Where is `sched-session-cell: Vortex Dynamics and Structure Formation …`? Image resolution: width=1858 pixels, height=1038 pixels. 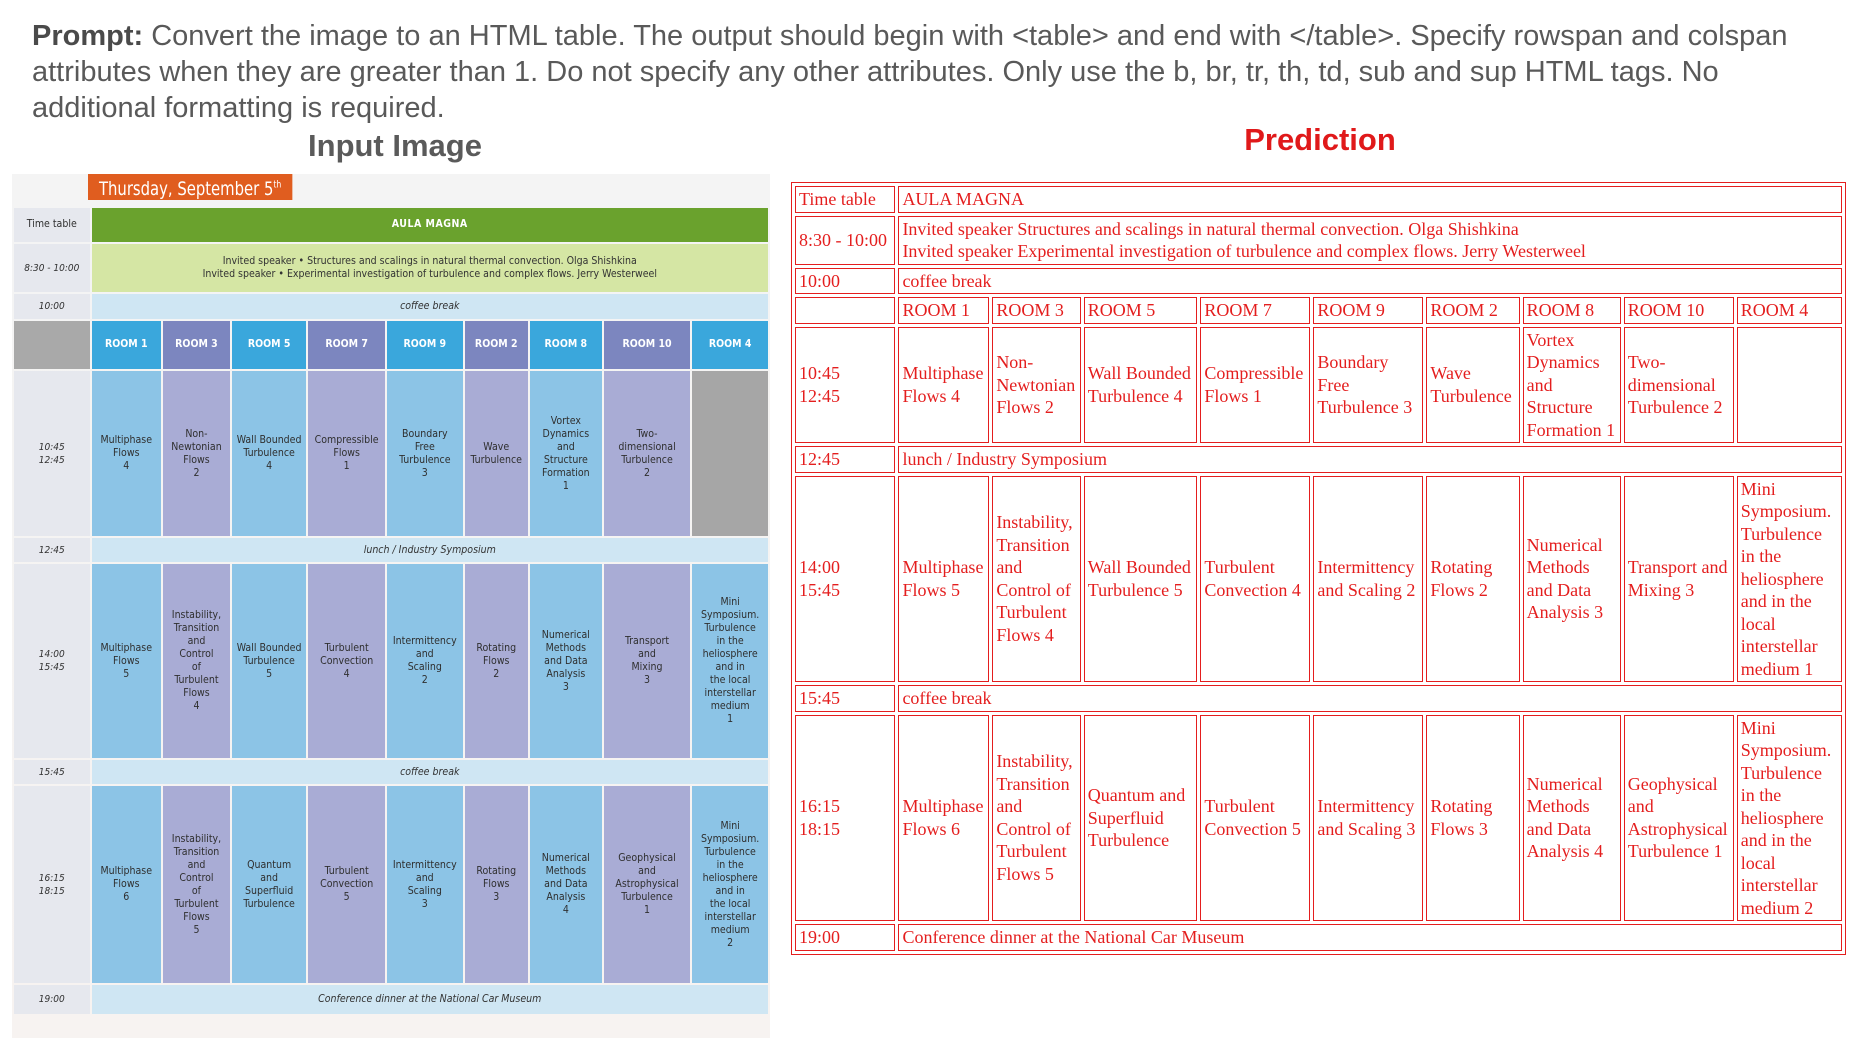
sched-session-cell: Vortex Dynamics and Structure Formation … is located at coordinates (565, 453).